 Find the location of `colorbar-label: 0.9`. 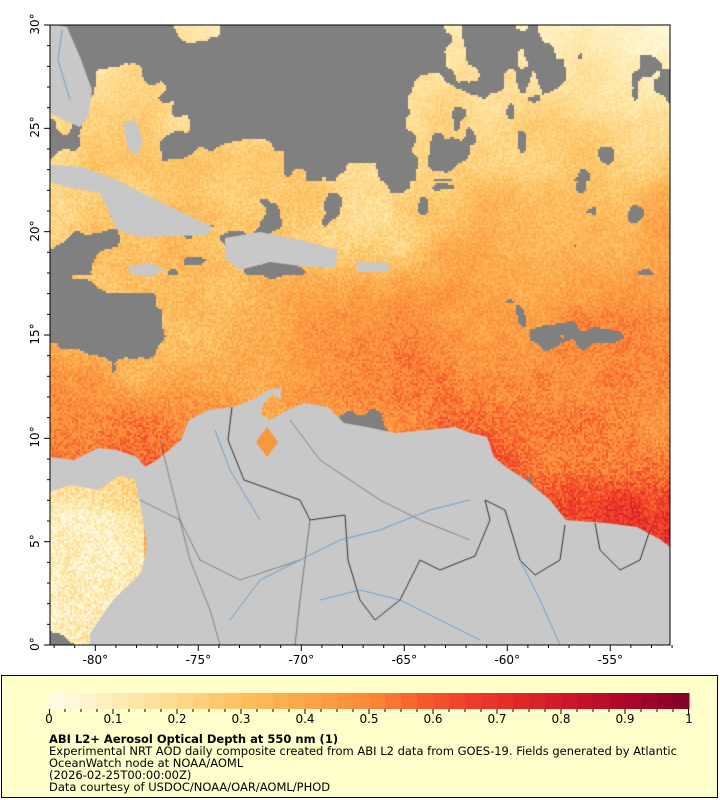

colorbar-label: 0.9 is located at coordinates (625, 719).